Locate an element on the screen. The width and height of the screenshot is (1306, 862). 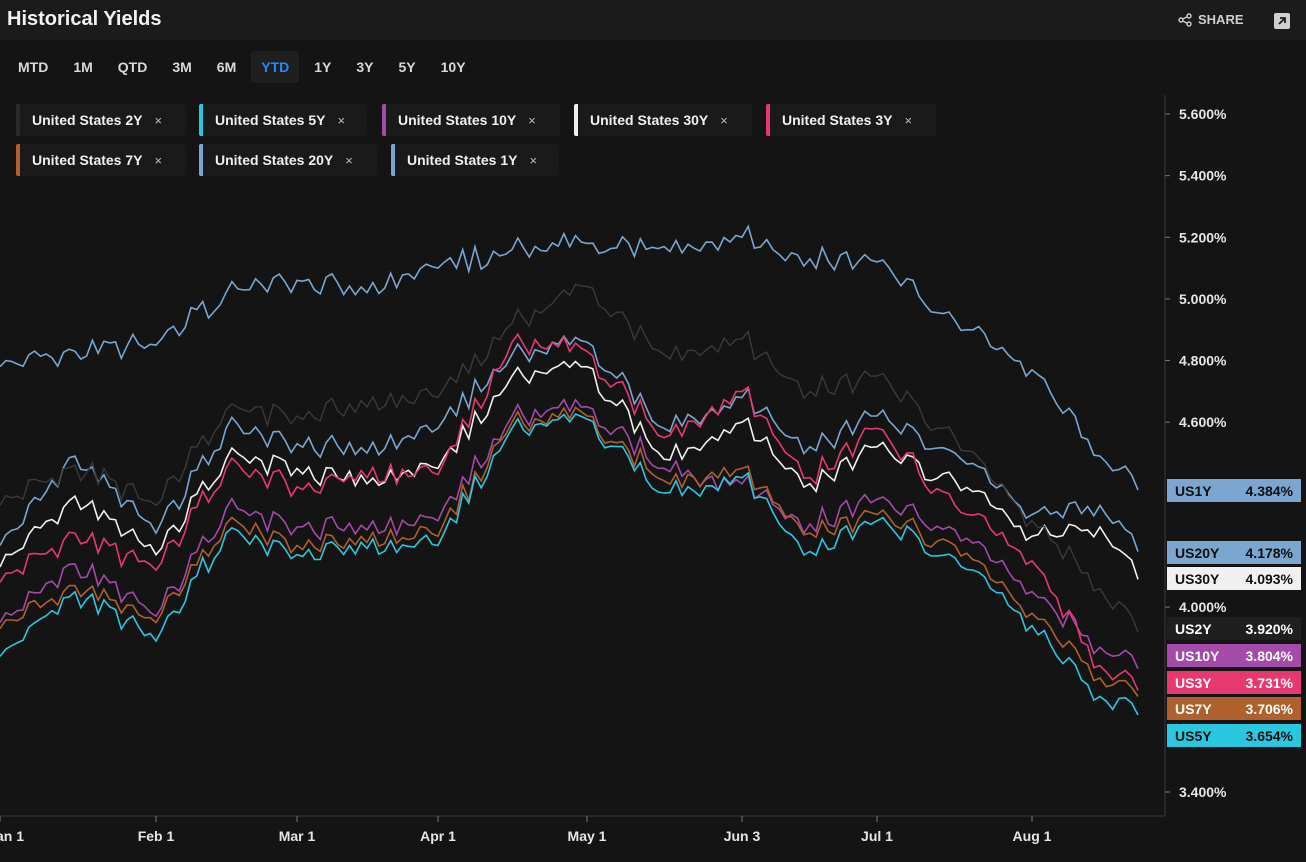
share-button: SHARE is located at coordinates (1211, 19).